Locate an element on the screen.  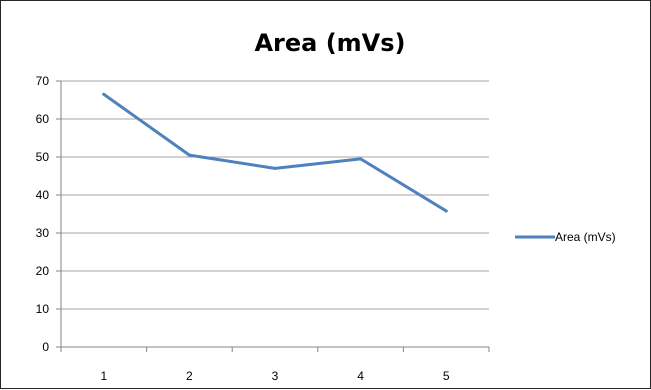
x-tick-label: 4 is located at coordinates (360, 376).